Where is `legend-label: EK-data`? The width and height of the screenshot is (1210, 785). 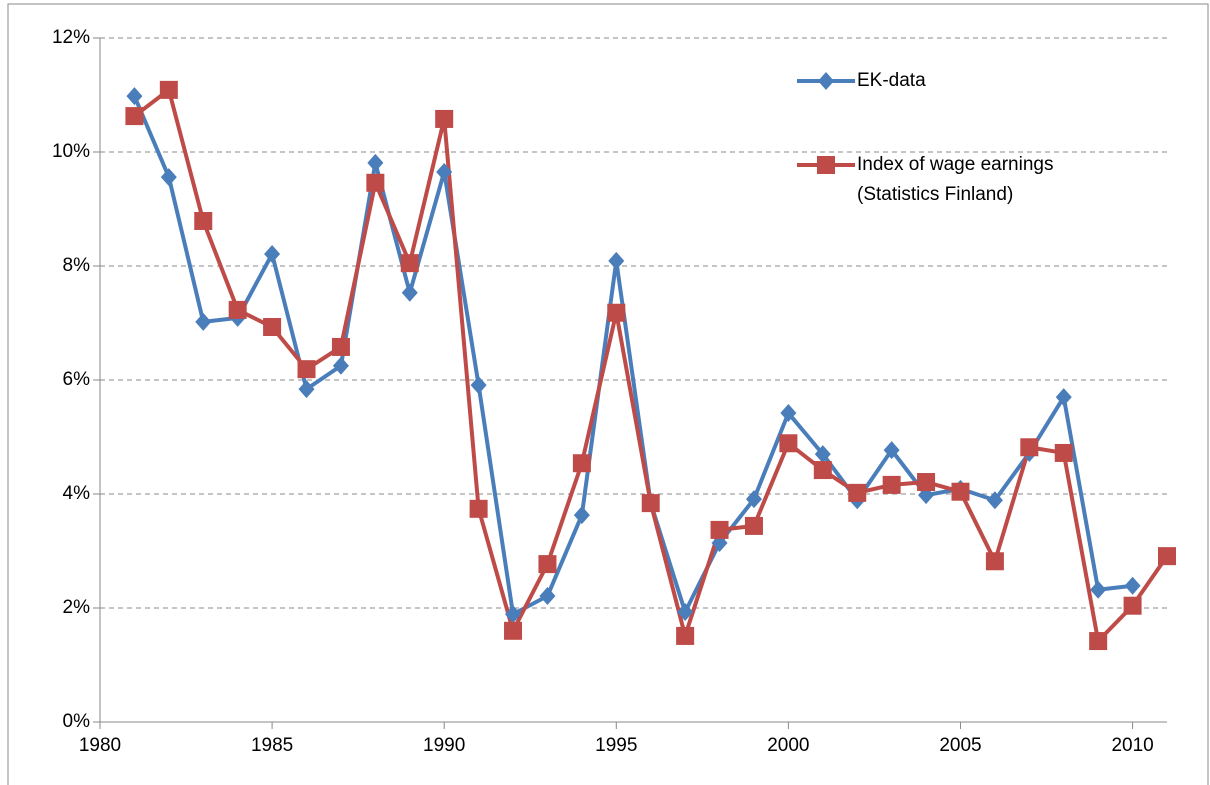 legend-label: EK-data is located at coordinates (891, 80).